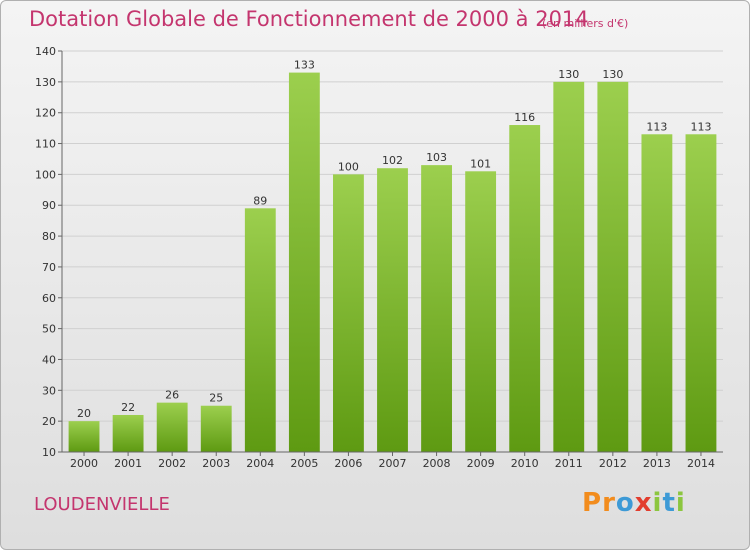 The image size is (750, 550). What do you see at coordinates (49, 390) in the screenshot?
I see `y-tick-label: 30` at bounding box center [49, 390].